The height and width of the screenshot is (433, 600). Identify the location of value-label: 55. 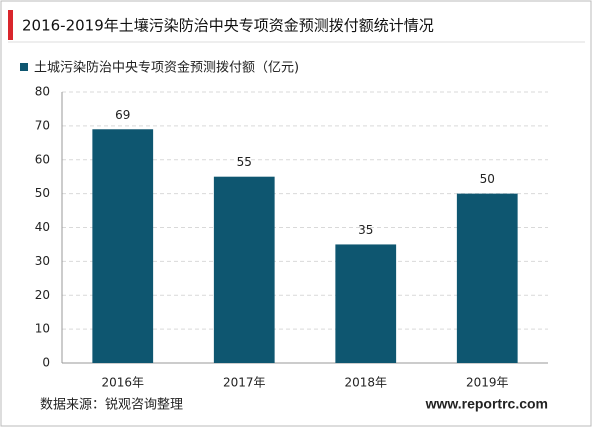
(244, 162).